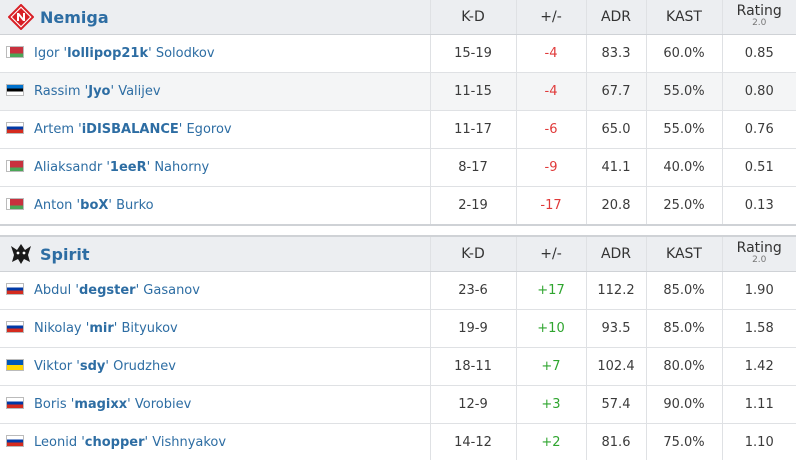  I want to click on rating-cell: 0.13, so click(758, 206).